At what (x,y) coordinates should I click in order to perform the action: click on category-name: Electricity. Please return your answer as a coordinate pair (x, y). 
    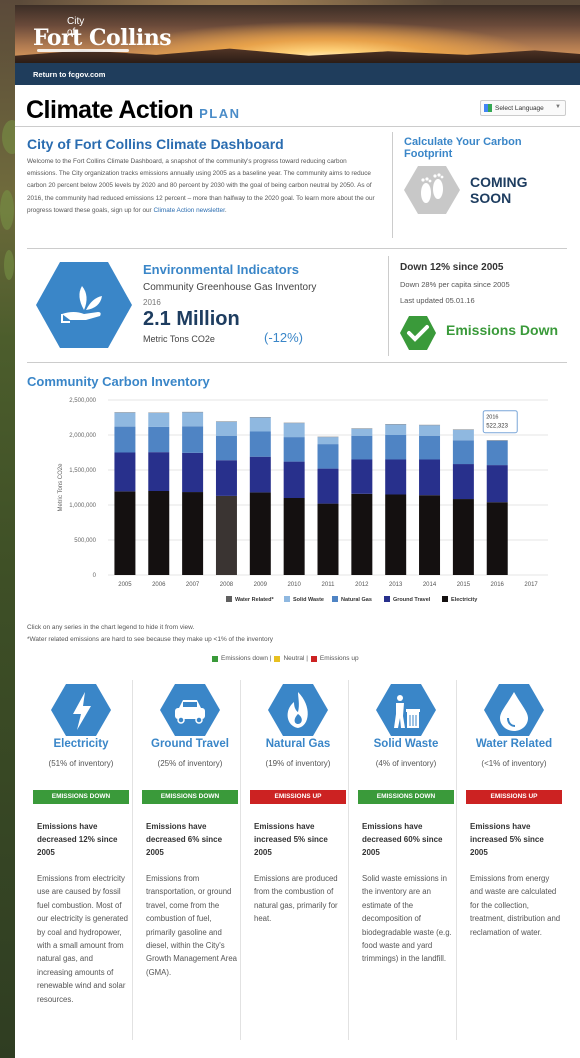
    Looking at the image, I should click on (81, 744).